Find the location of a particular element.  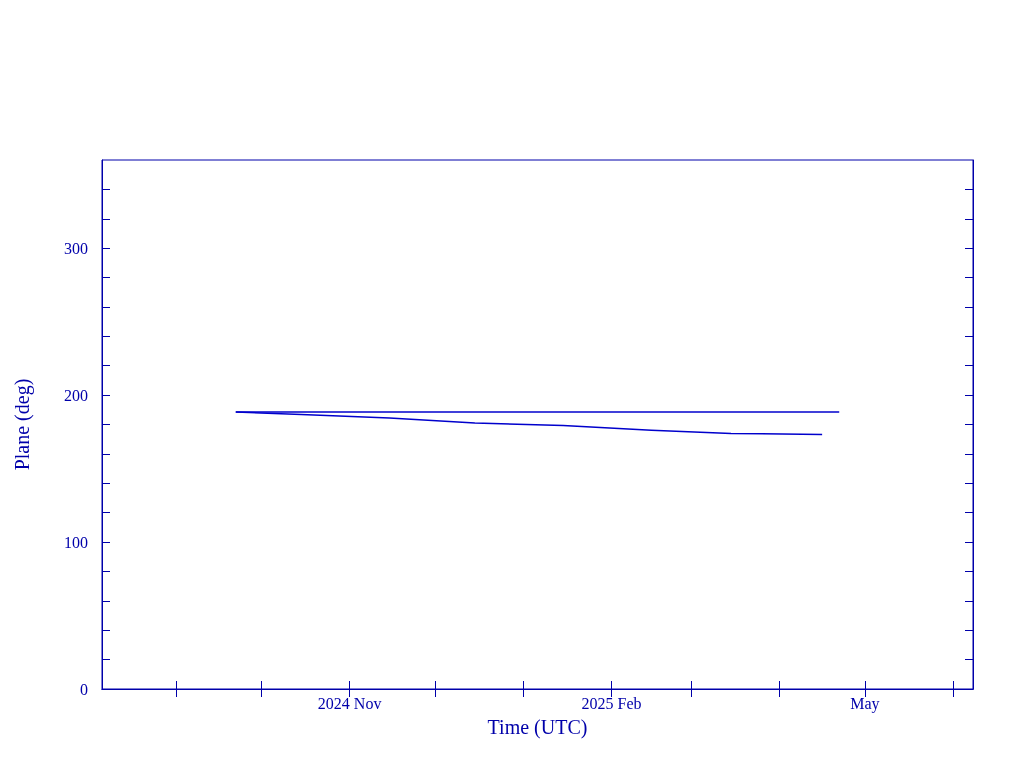

y-tick-label: 0 is located at coordinates (84, 689).